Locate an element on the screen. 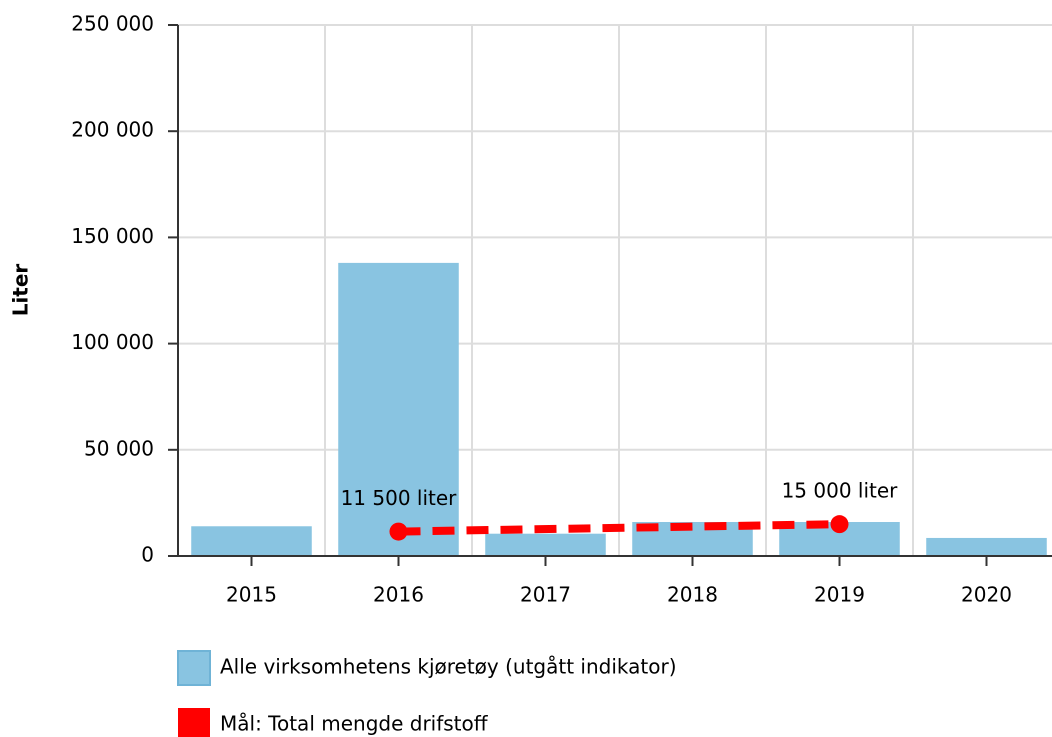 The height and width of the screenshot is (737, 1052). x-tick-label: 2015 is located at coordinates (251, 595).